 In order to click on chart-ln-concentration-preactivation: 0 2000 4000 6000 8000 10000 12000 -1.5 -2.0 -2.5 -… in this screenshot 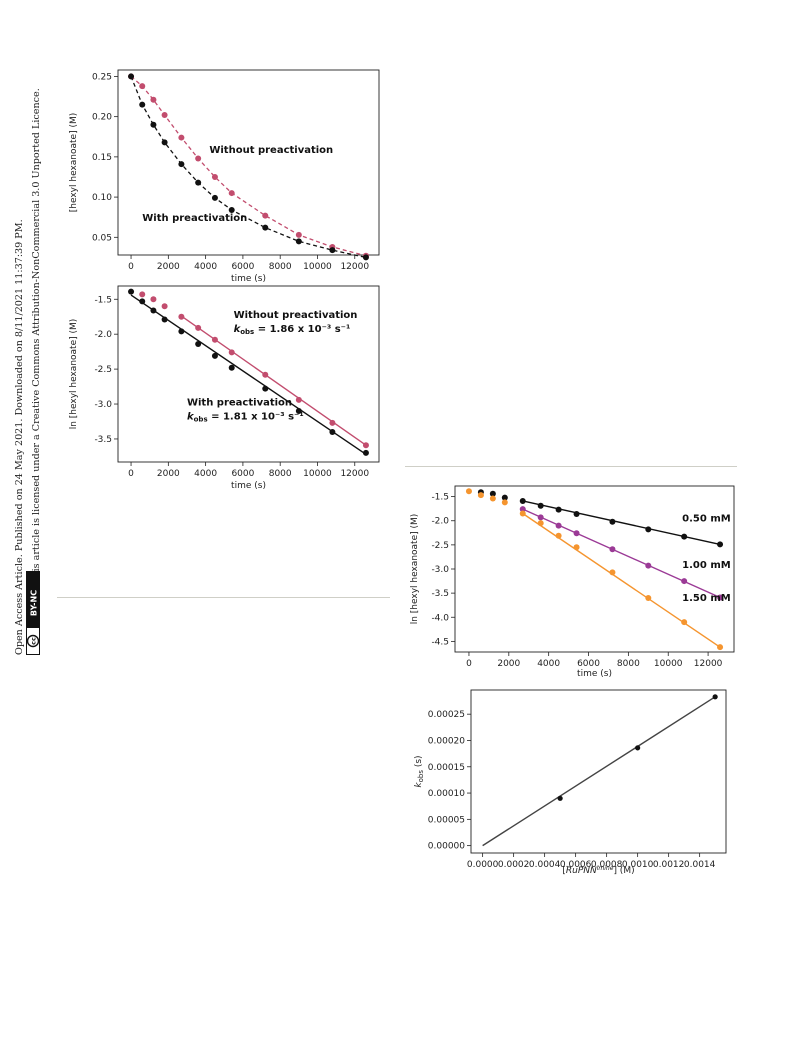, I will do `click(223, 387)`.